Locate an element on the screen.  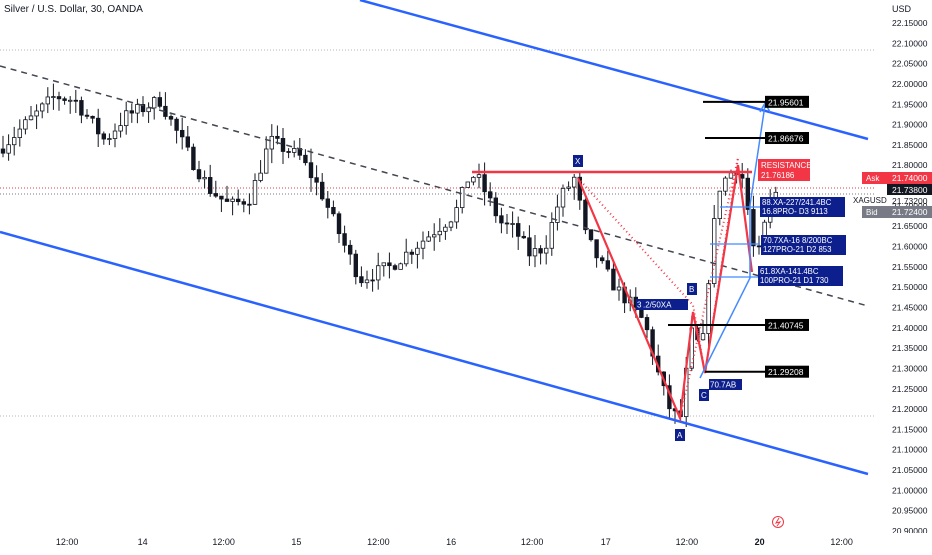
pattern-point-c: C is located at coordinates (704, 395).